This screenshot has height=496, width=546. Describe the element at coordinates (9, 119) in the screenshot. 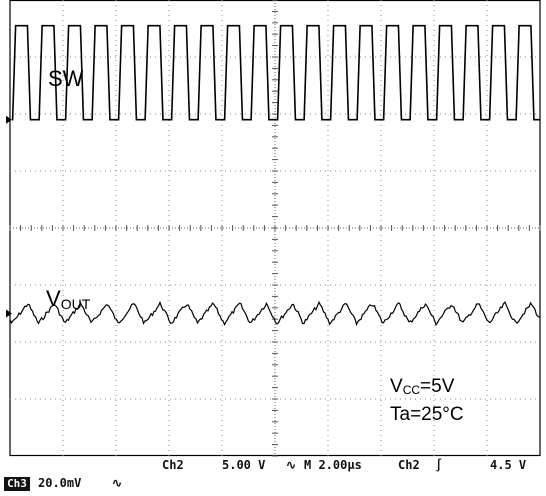

I see `ch2-ground-marker` at that location.